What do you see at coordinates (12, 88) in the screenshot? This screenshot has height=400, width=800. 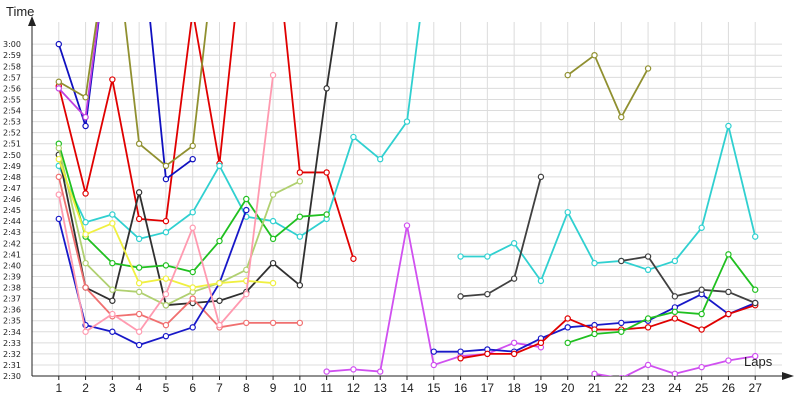 I see `y-tick-label: 2:56` at bounding box center [12, 88].